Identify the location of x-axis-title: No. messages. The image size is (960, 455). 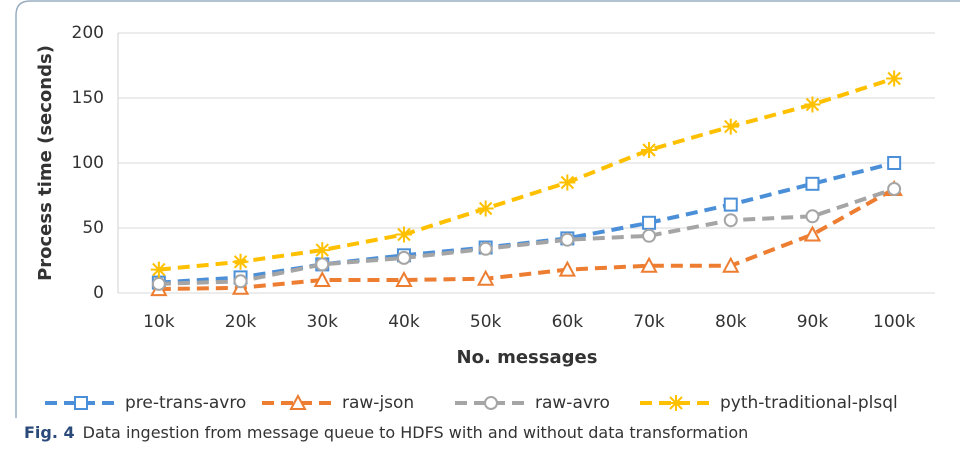
(527, 357).